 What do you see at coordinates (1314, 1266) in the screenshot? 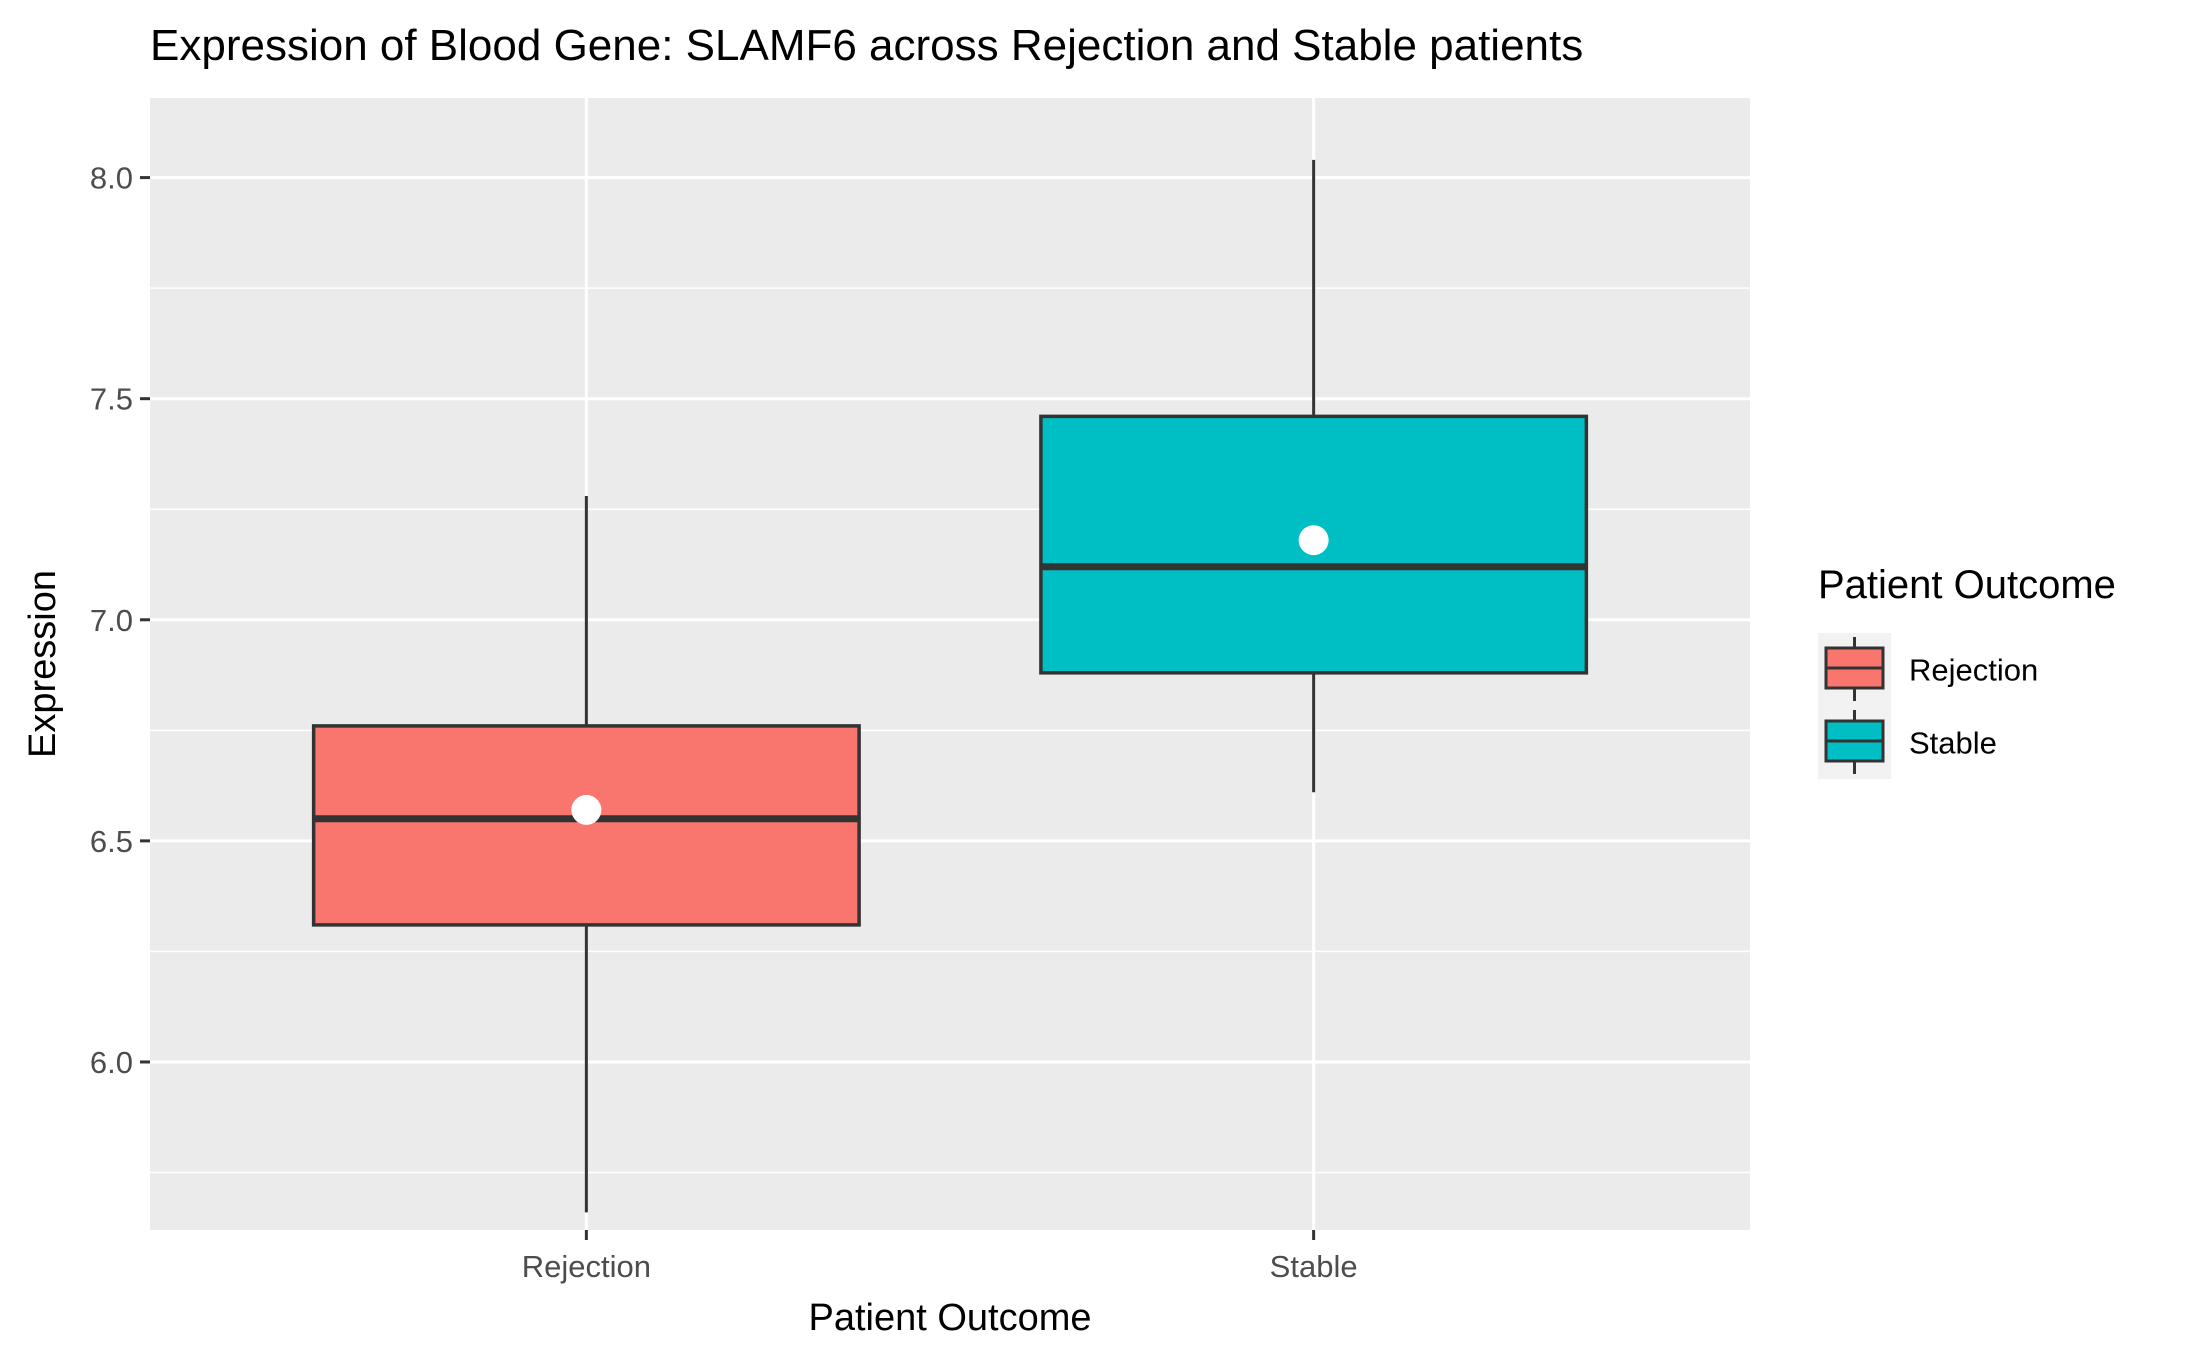
I see `x-tick-label: Stable` at bounding box center [1314, 1266].